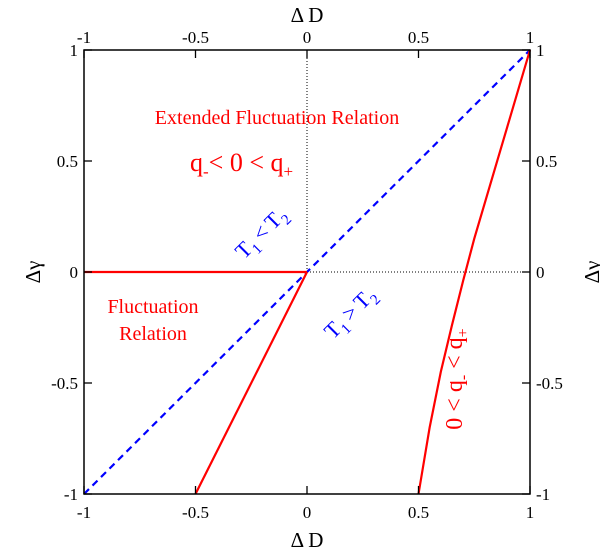 This screenshot has width=600, height=552. I want to click on x-tick-label-top: 1, so click(530, 37).